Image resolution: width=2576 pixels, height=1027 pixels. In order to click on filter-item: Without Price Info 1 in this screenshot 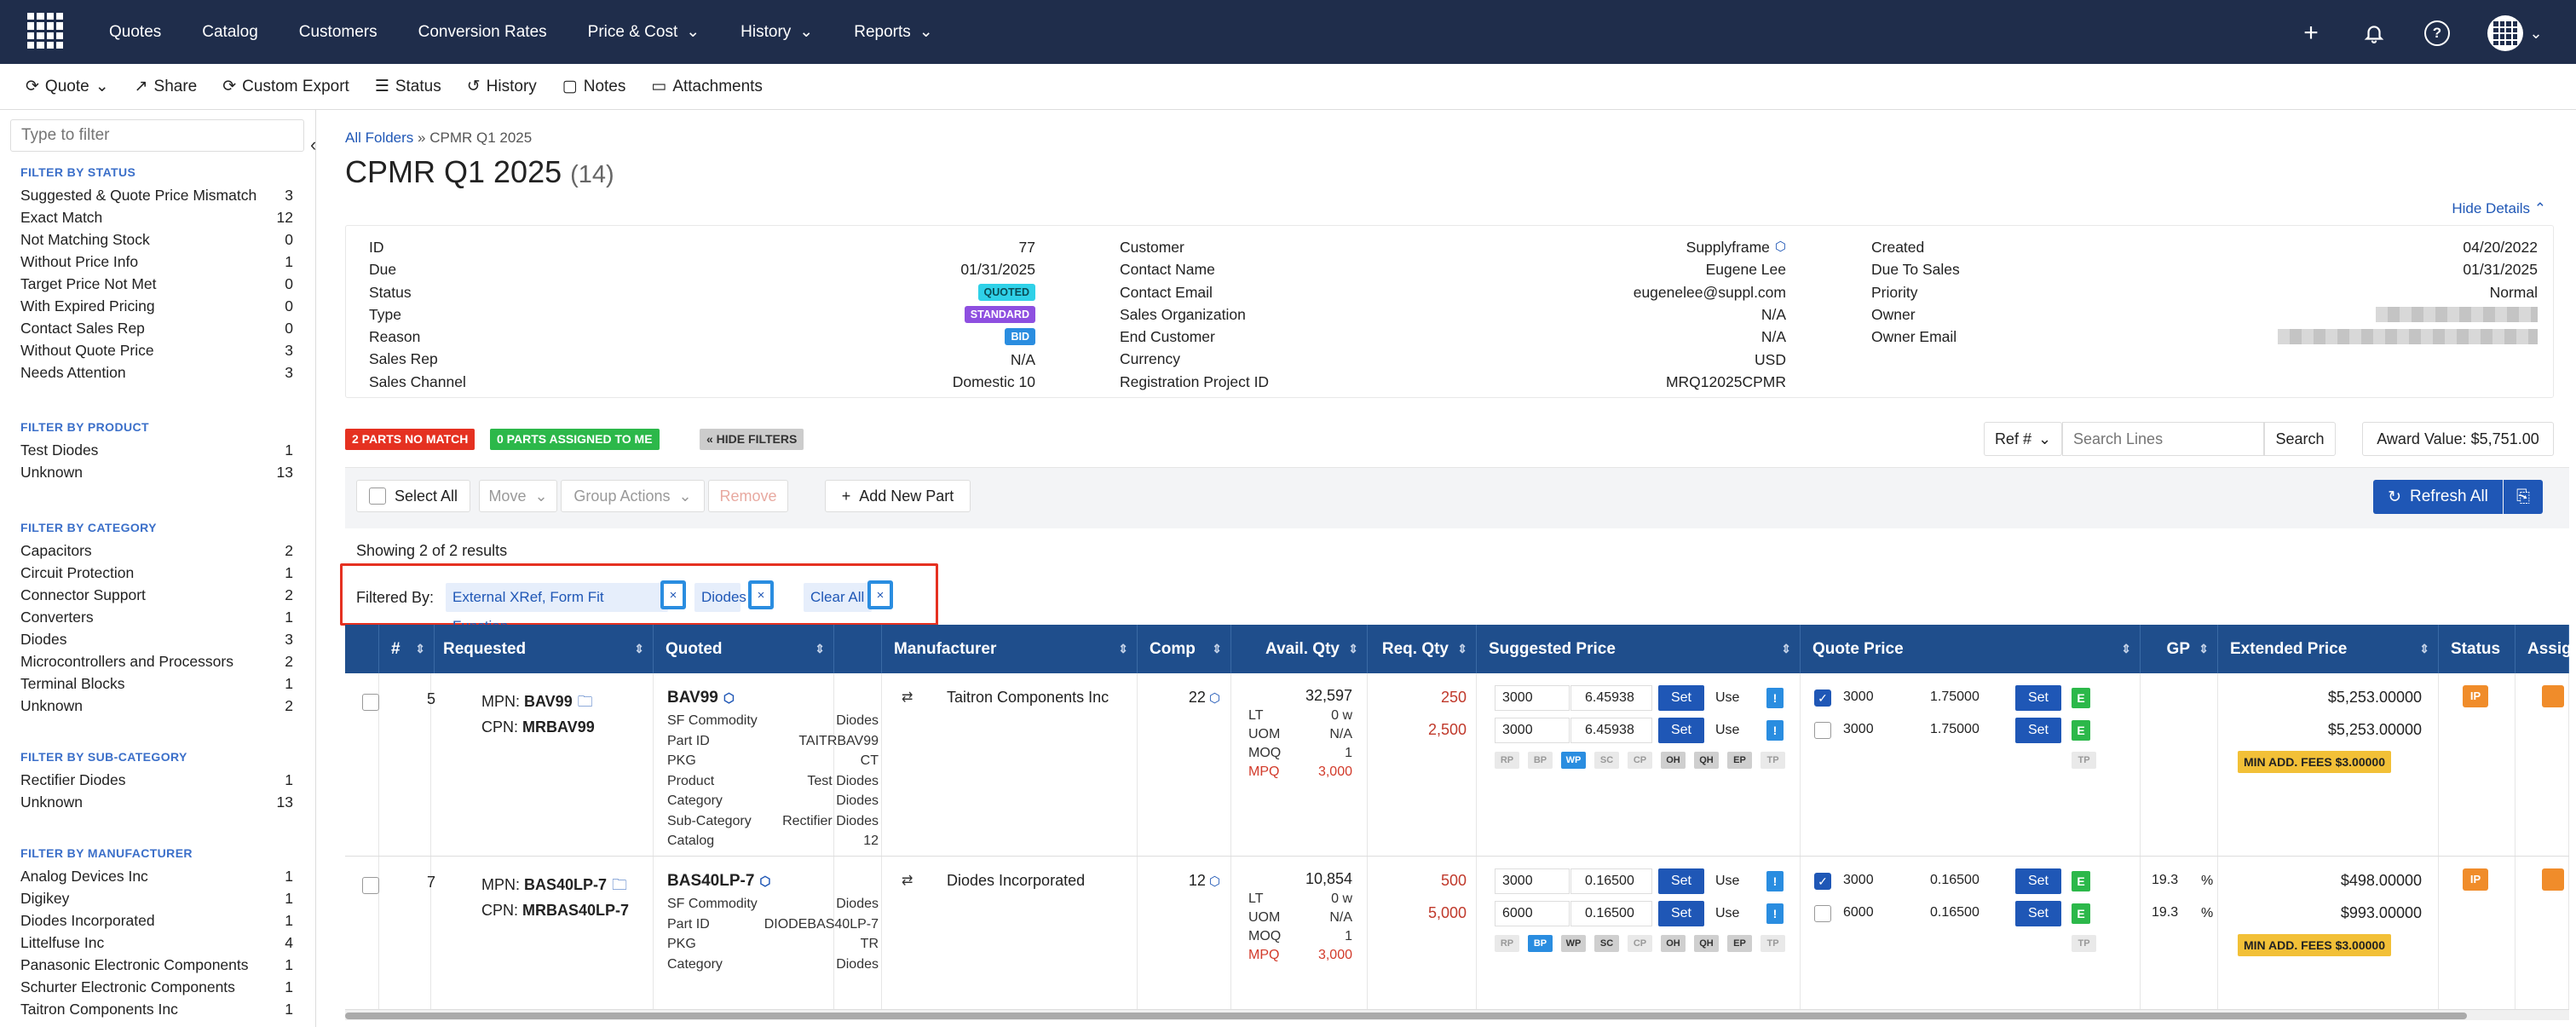, I will do `click(156, 262)`.